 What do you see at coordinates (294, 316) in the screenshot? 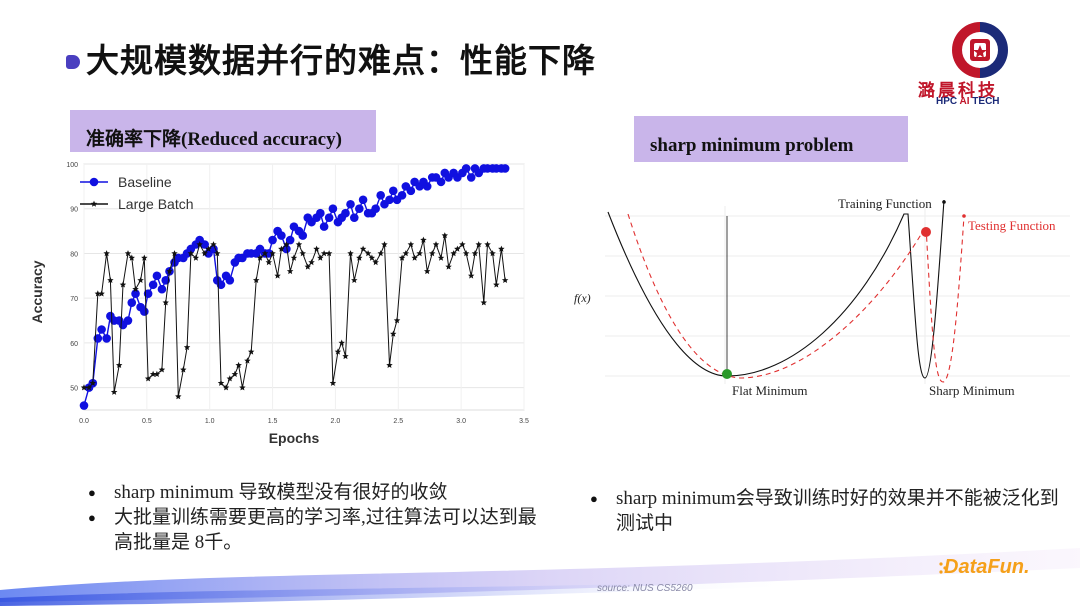
I see `series-large-batch` at bounding box center [294, 316].